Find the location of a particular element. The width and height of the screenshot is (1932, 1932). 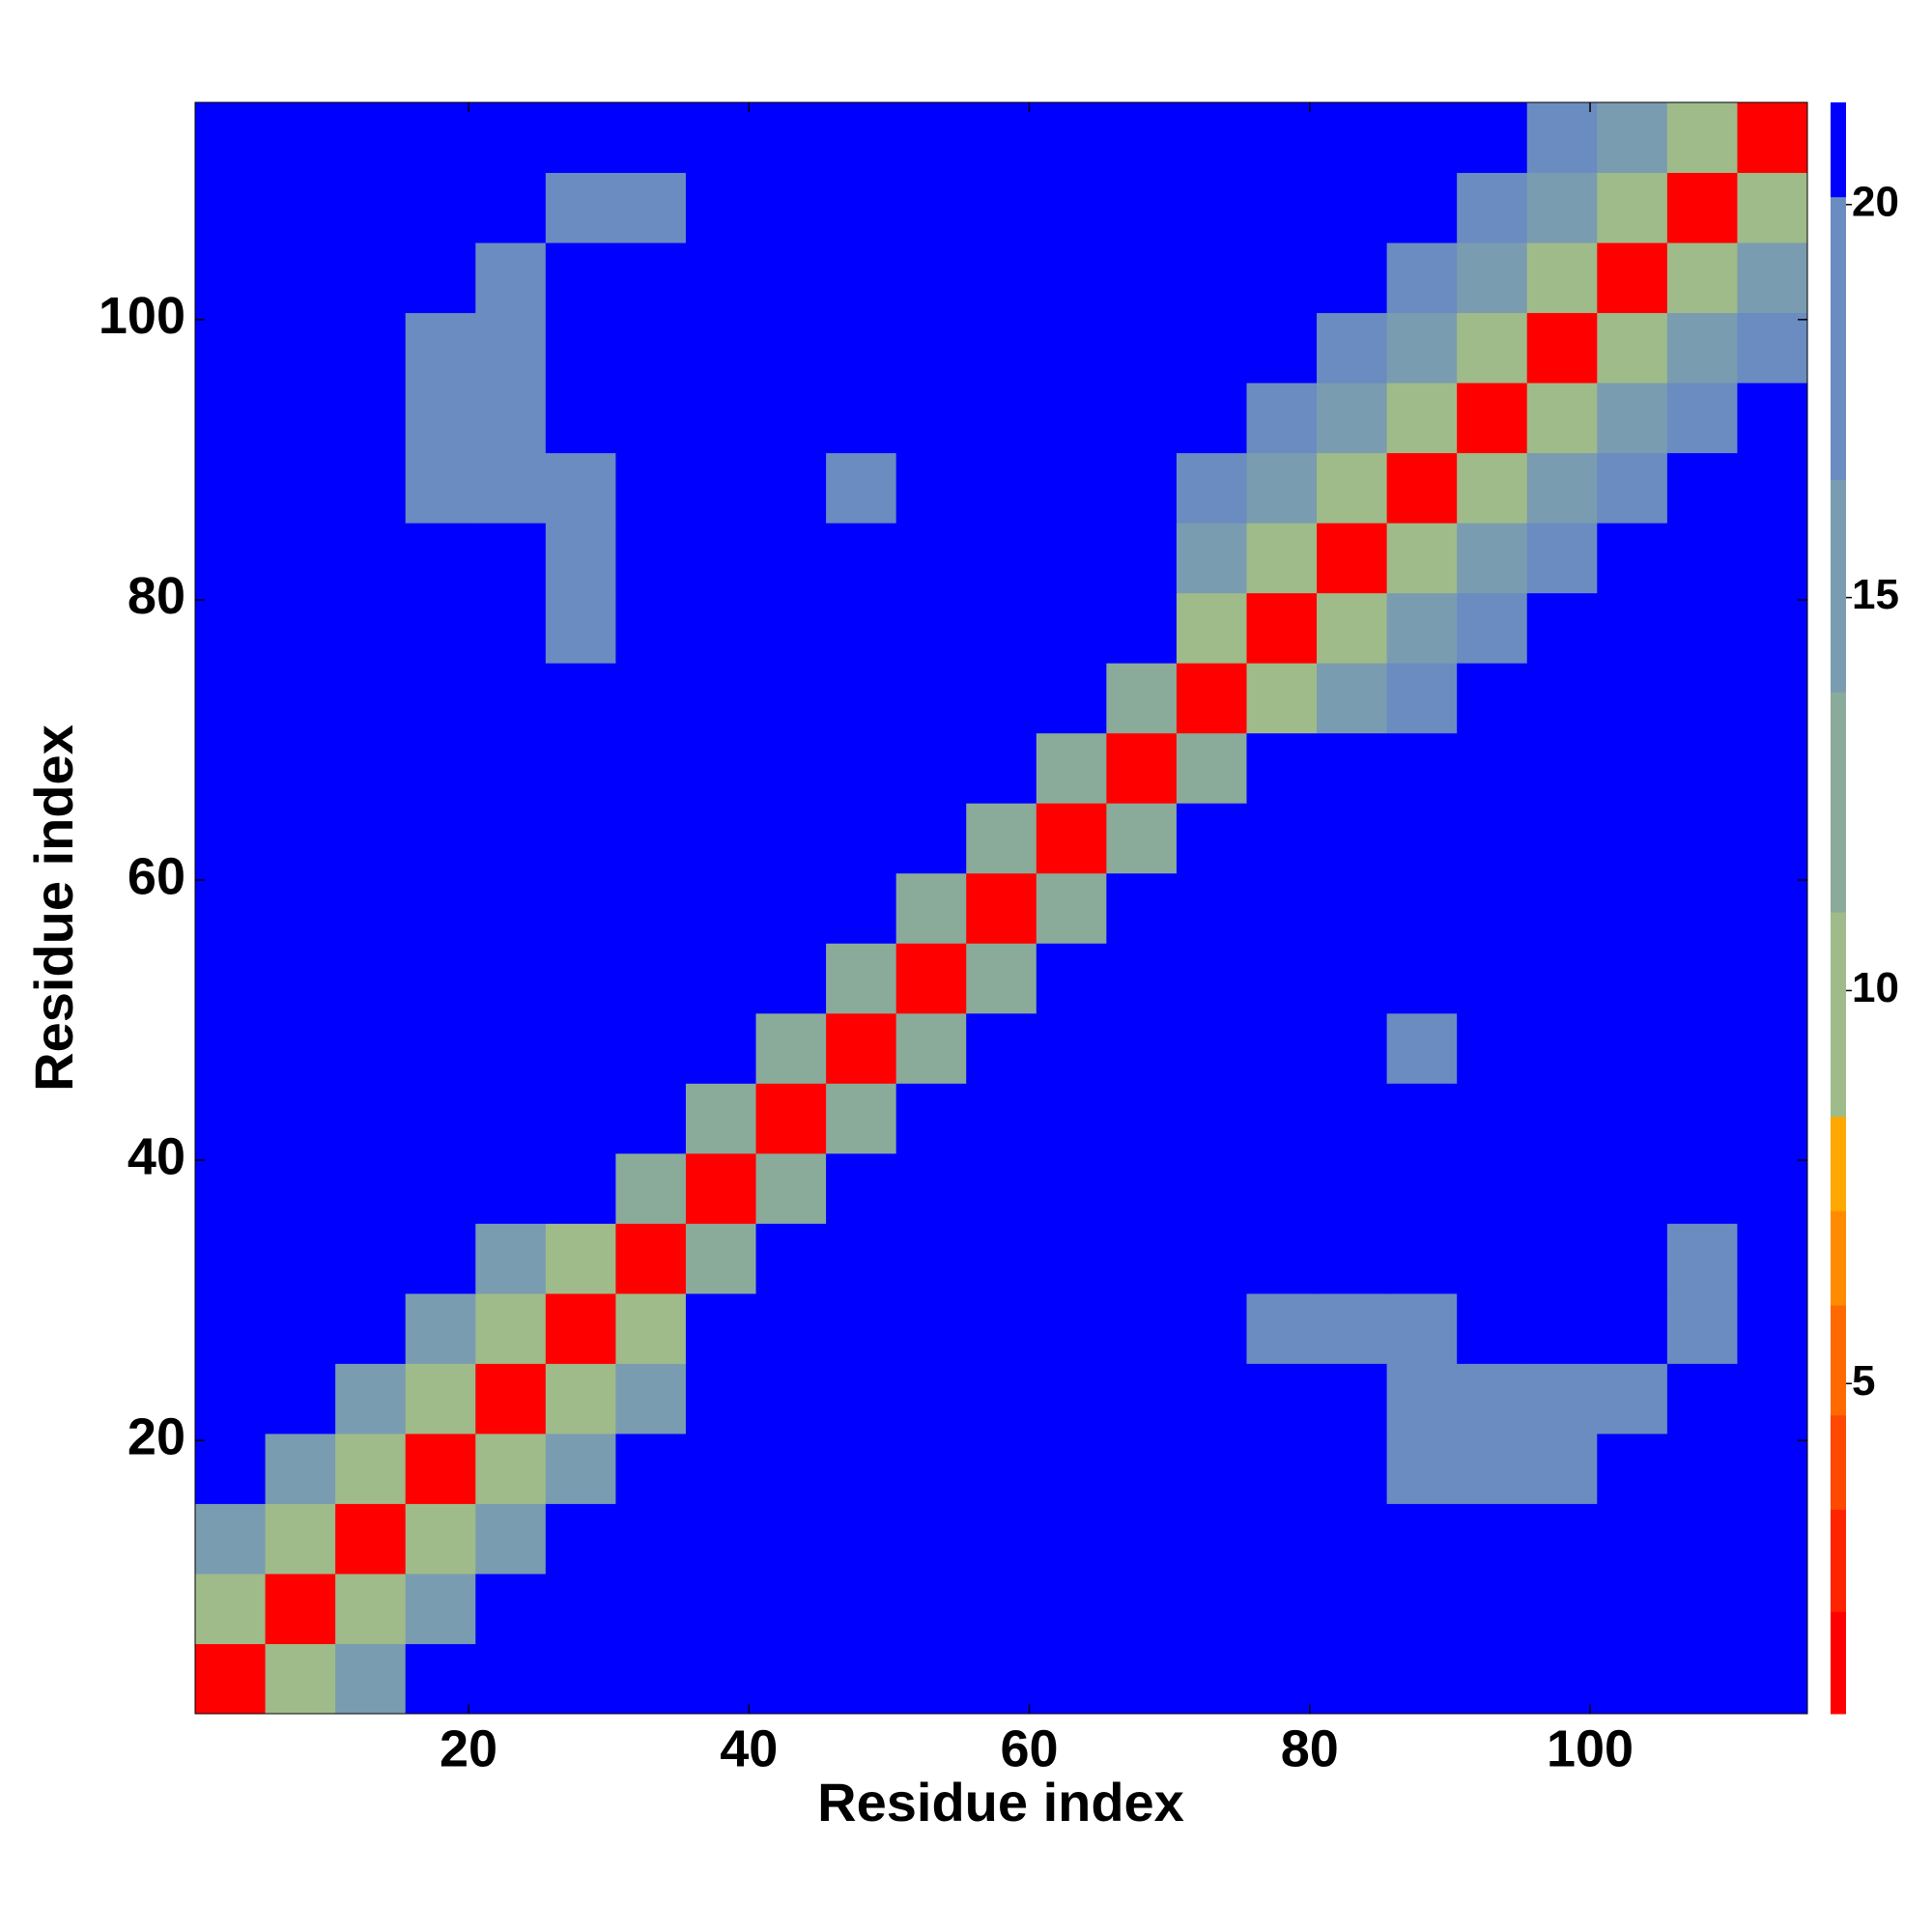

colorbar-segment is located at coordinates (1838, 338).